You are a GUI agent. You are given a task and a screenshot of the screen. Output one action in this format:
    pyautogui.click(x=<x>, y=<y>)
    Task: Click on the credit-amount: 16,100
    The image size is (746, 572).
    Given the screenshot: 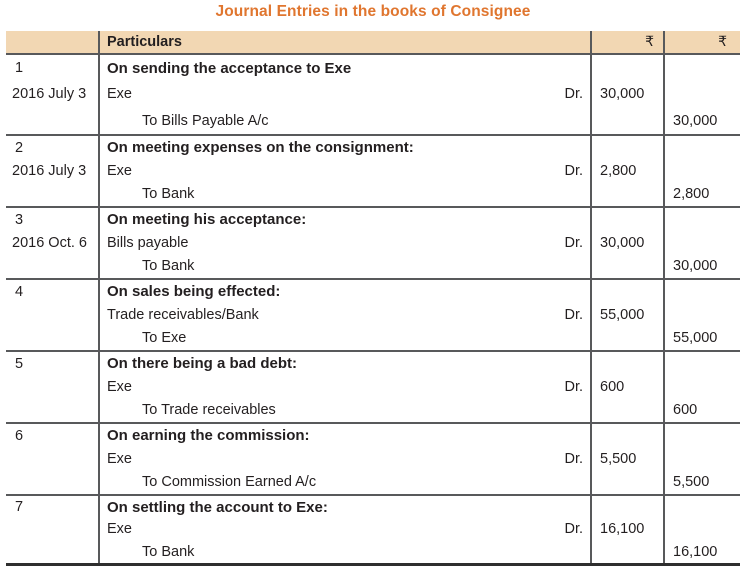 What is the action you would take?
    pyautogui.click(x=695, y=551)
    